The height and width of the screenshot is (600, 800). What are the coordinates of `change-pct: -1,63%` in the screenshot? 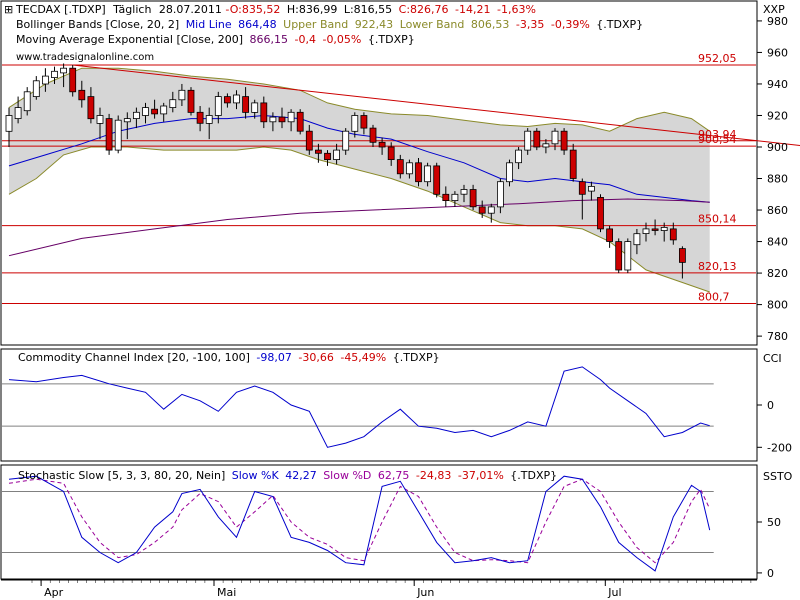 It's located at (516, 9).